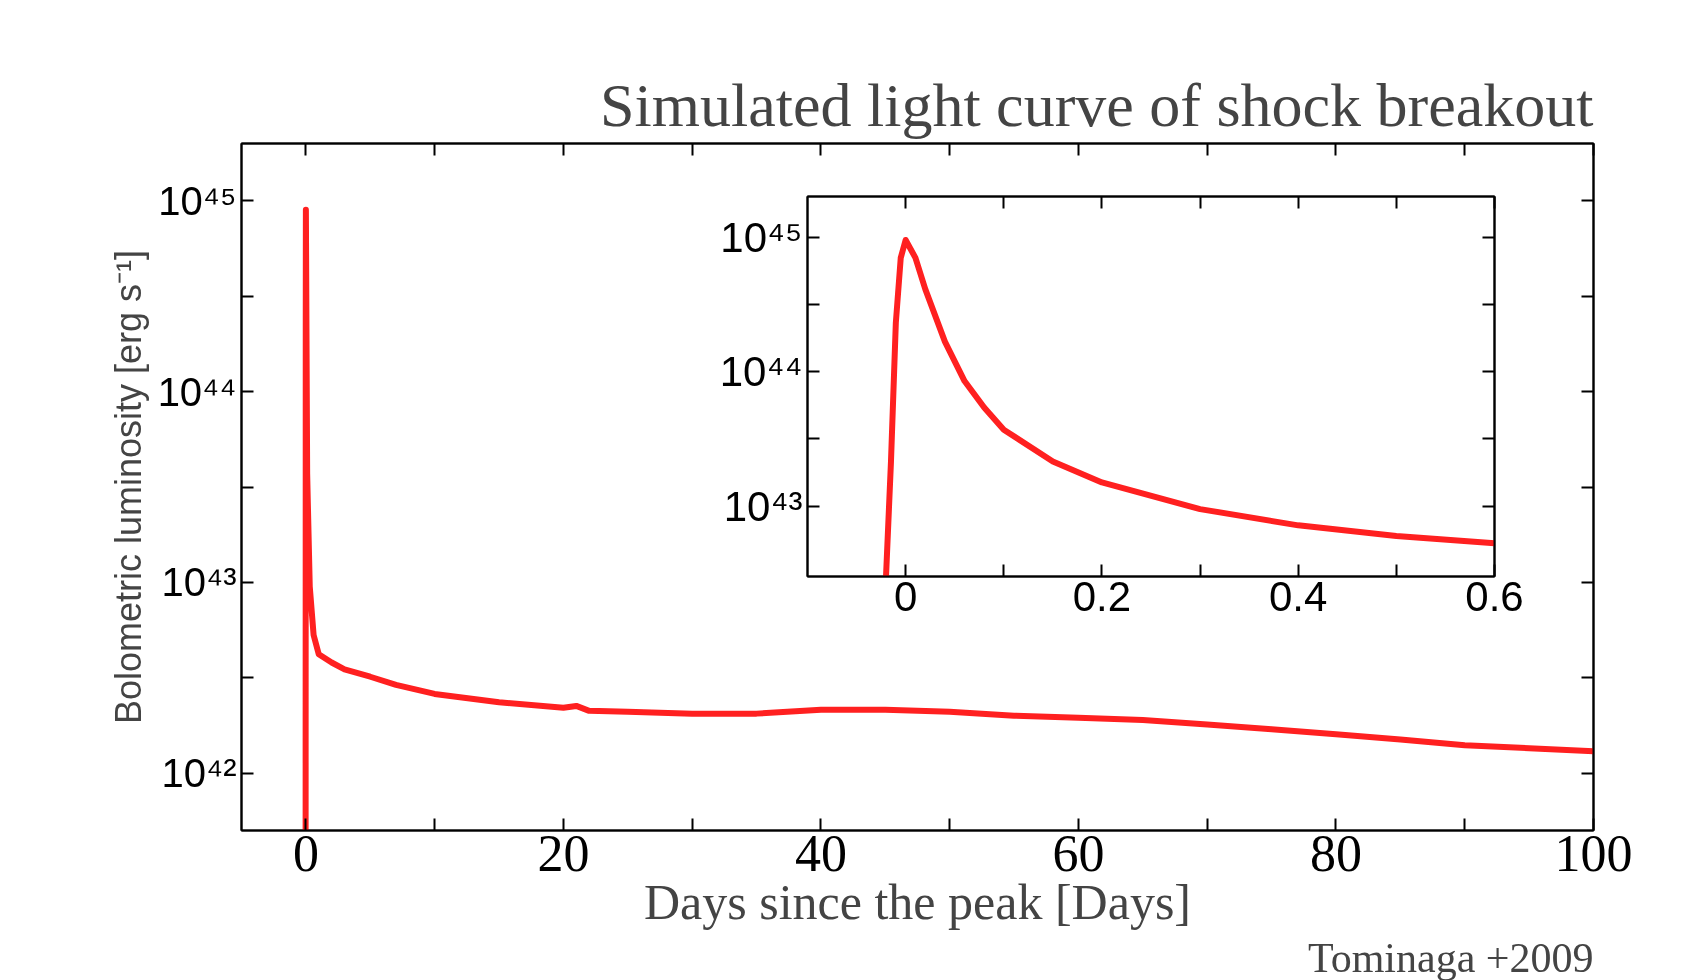 The height and width of the screenshot is (980, 1682). I want to click on x-tick-label: 0.2, so click(1102, 596).